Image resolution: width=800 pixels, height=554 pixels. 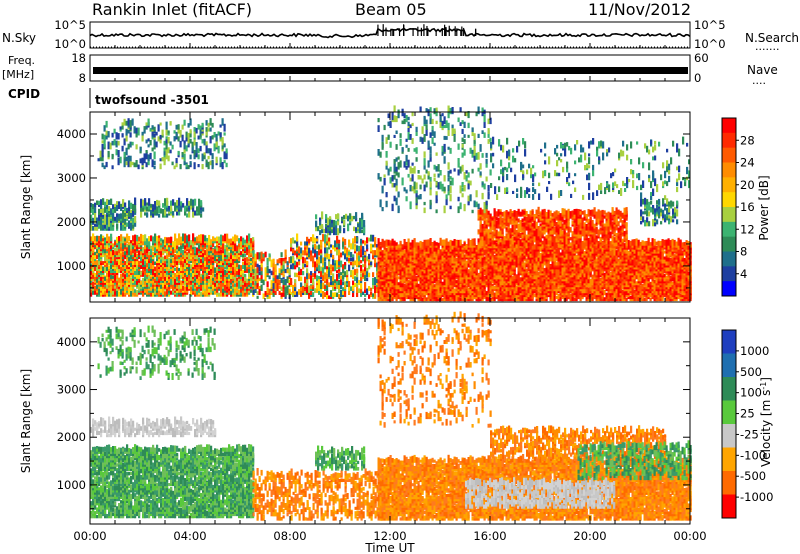 I want to click on freq-unit-label: [MHz], so click(x=18, y=74).